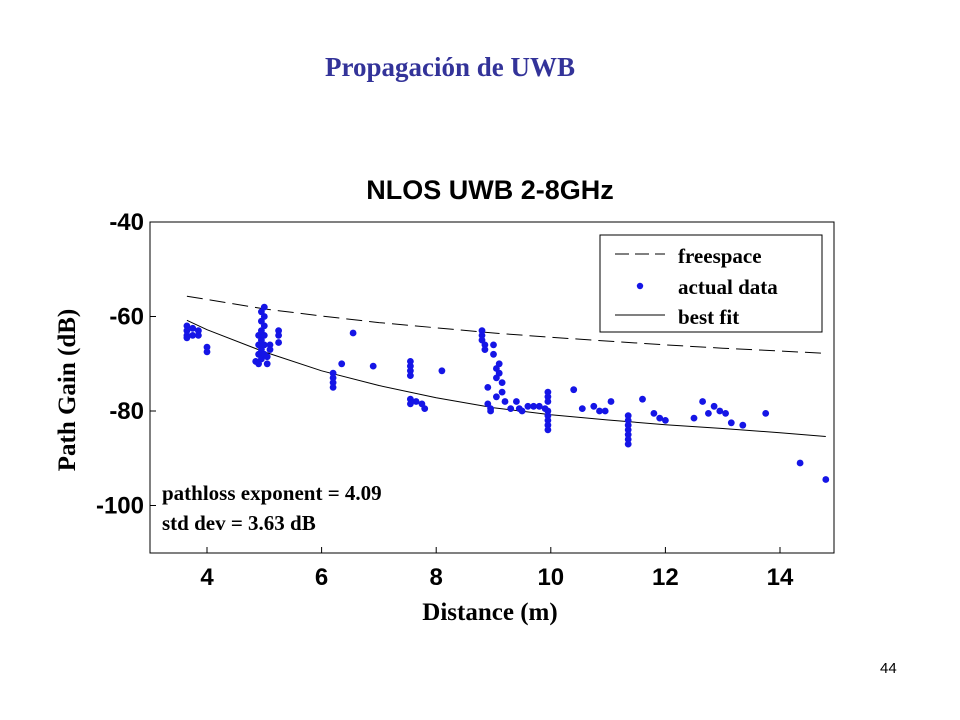 Image resolution: width=960 pixels, height=720 pixels. What do you see at coordinates (506, 378) in the screenshot?
I see `best-fit-line` at bounding box center [506, 378].